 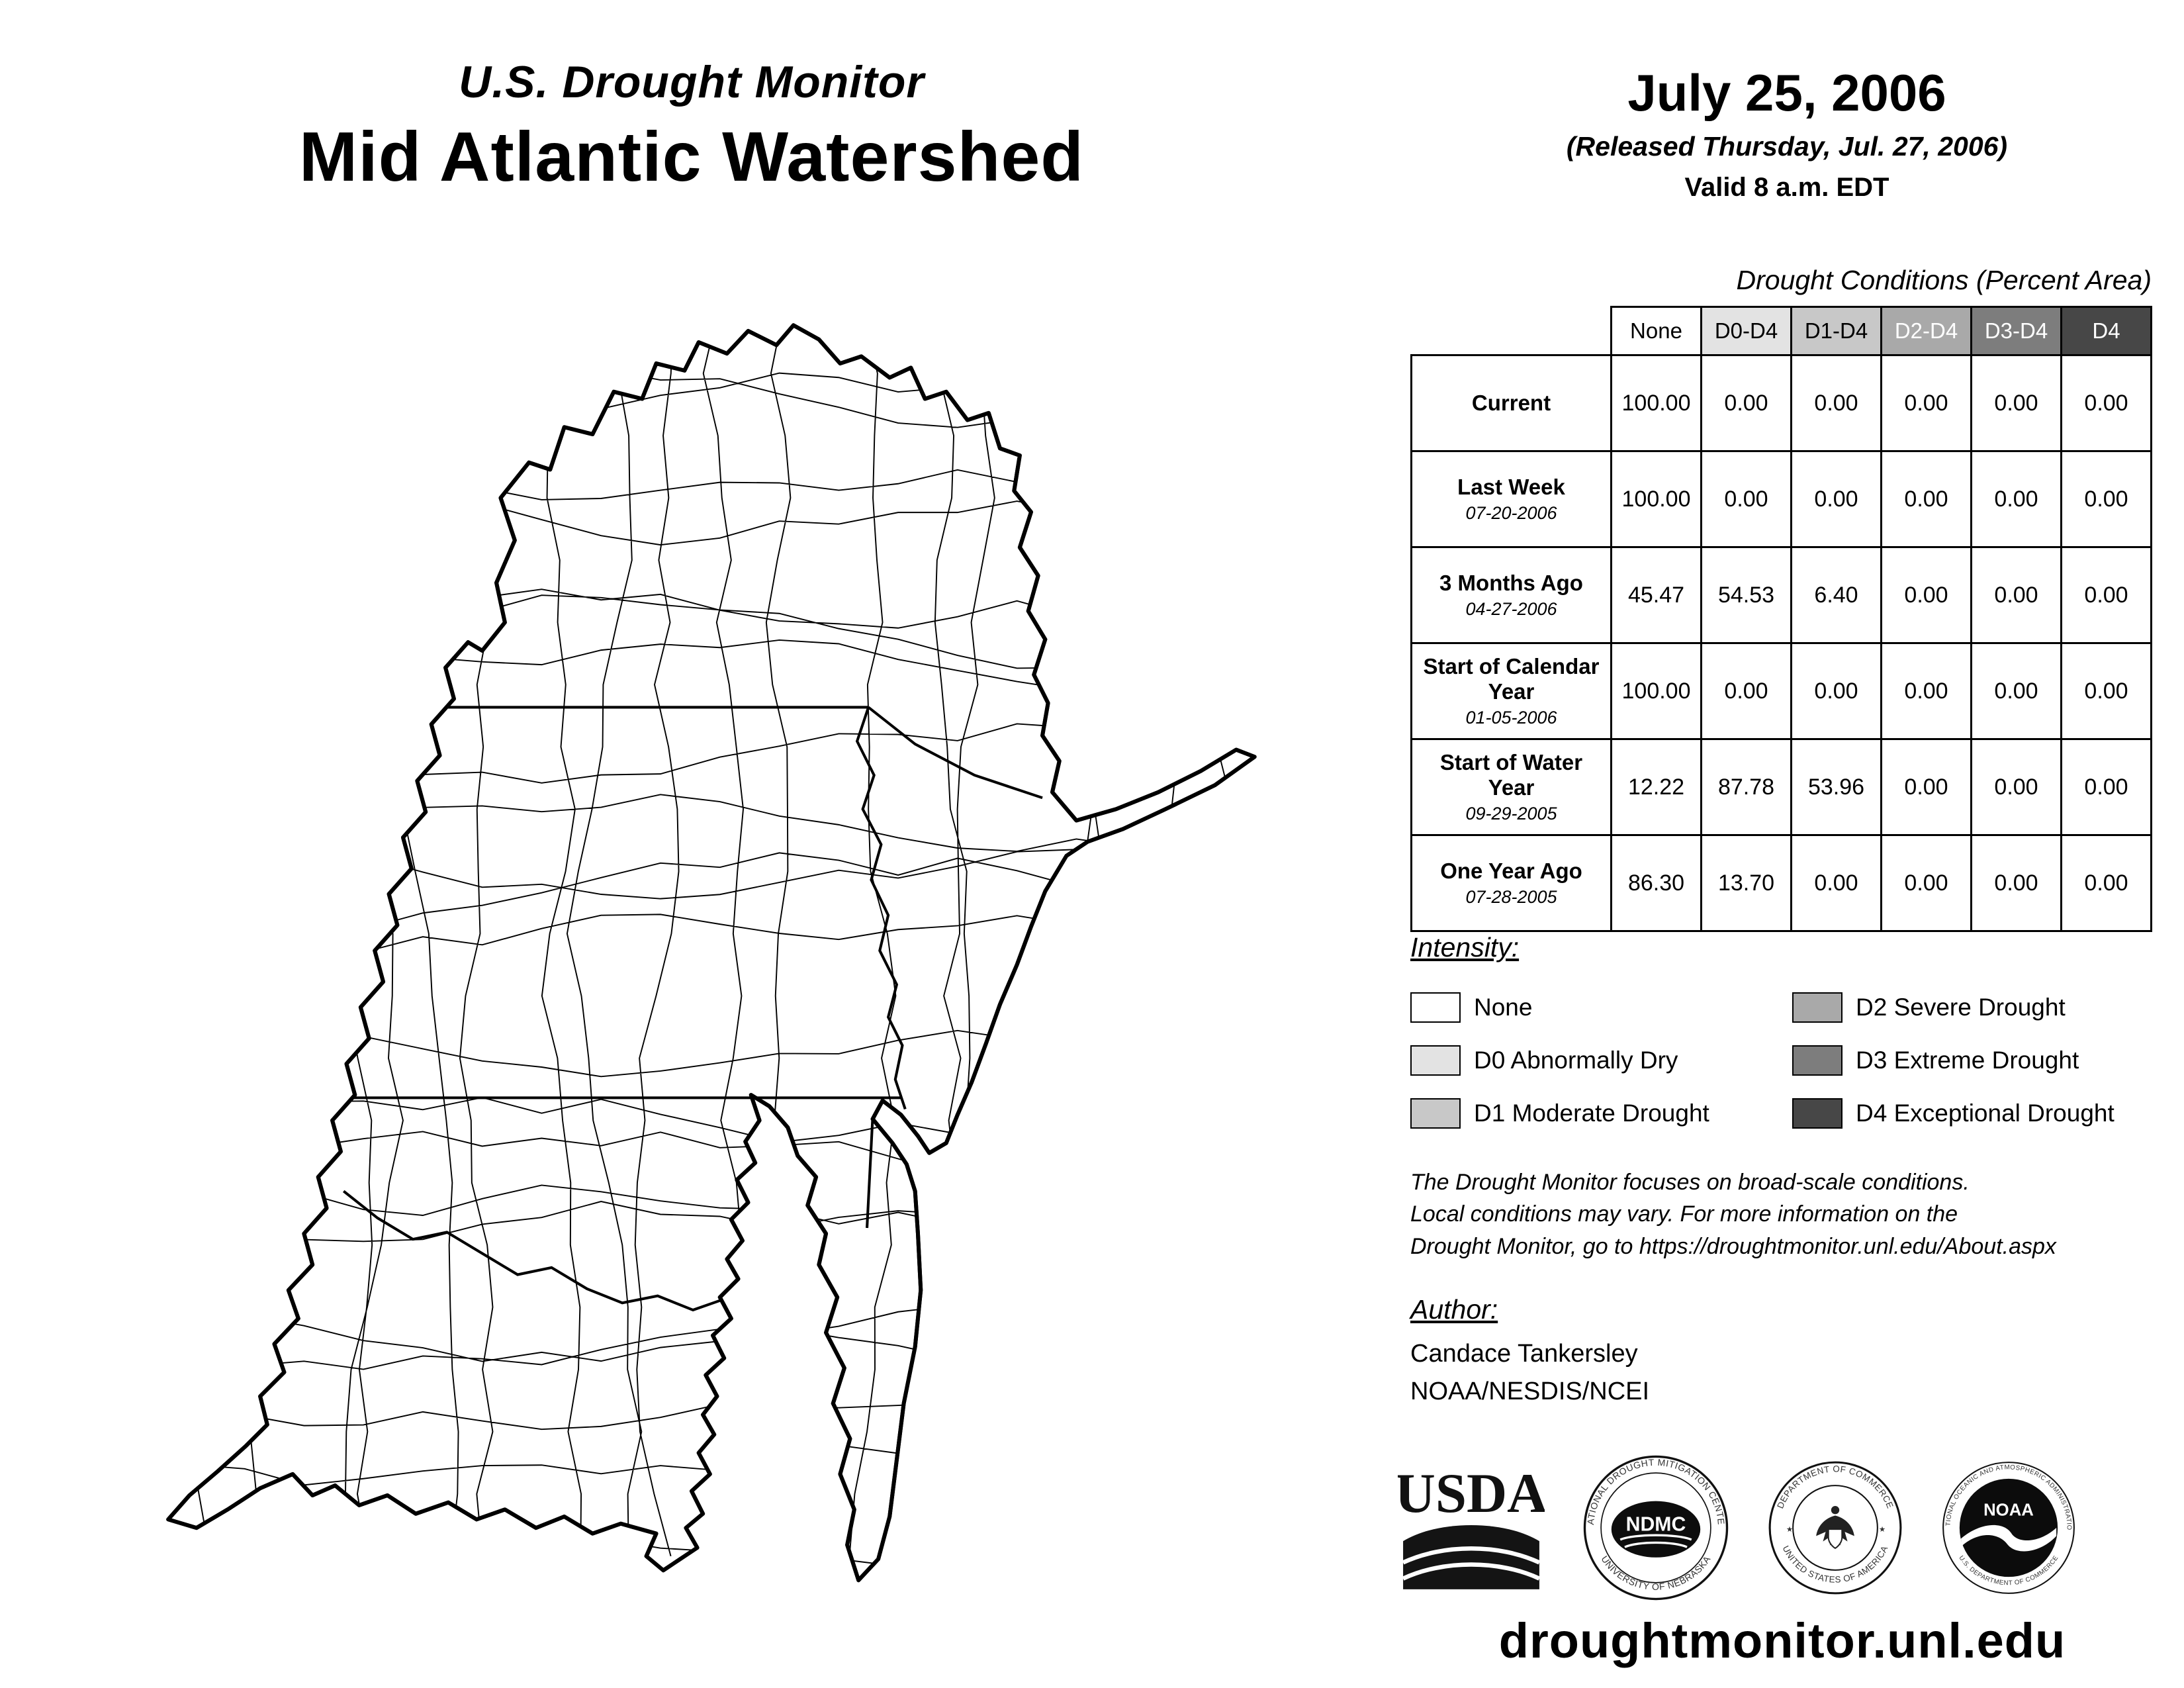 I want to click on legend-item-d4: D4 Exceptional Drought, so click(x=1979, y=1113).